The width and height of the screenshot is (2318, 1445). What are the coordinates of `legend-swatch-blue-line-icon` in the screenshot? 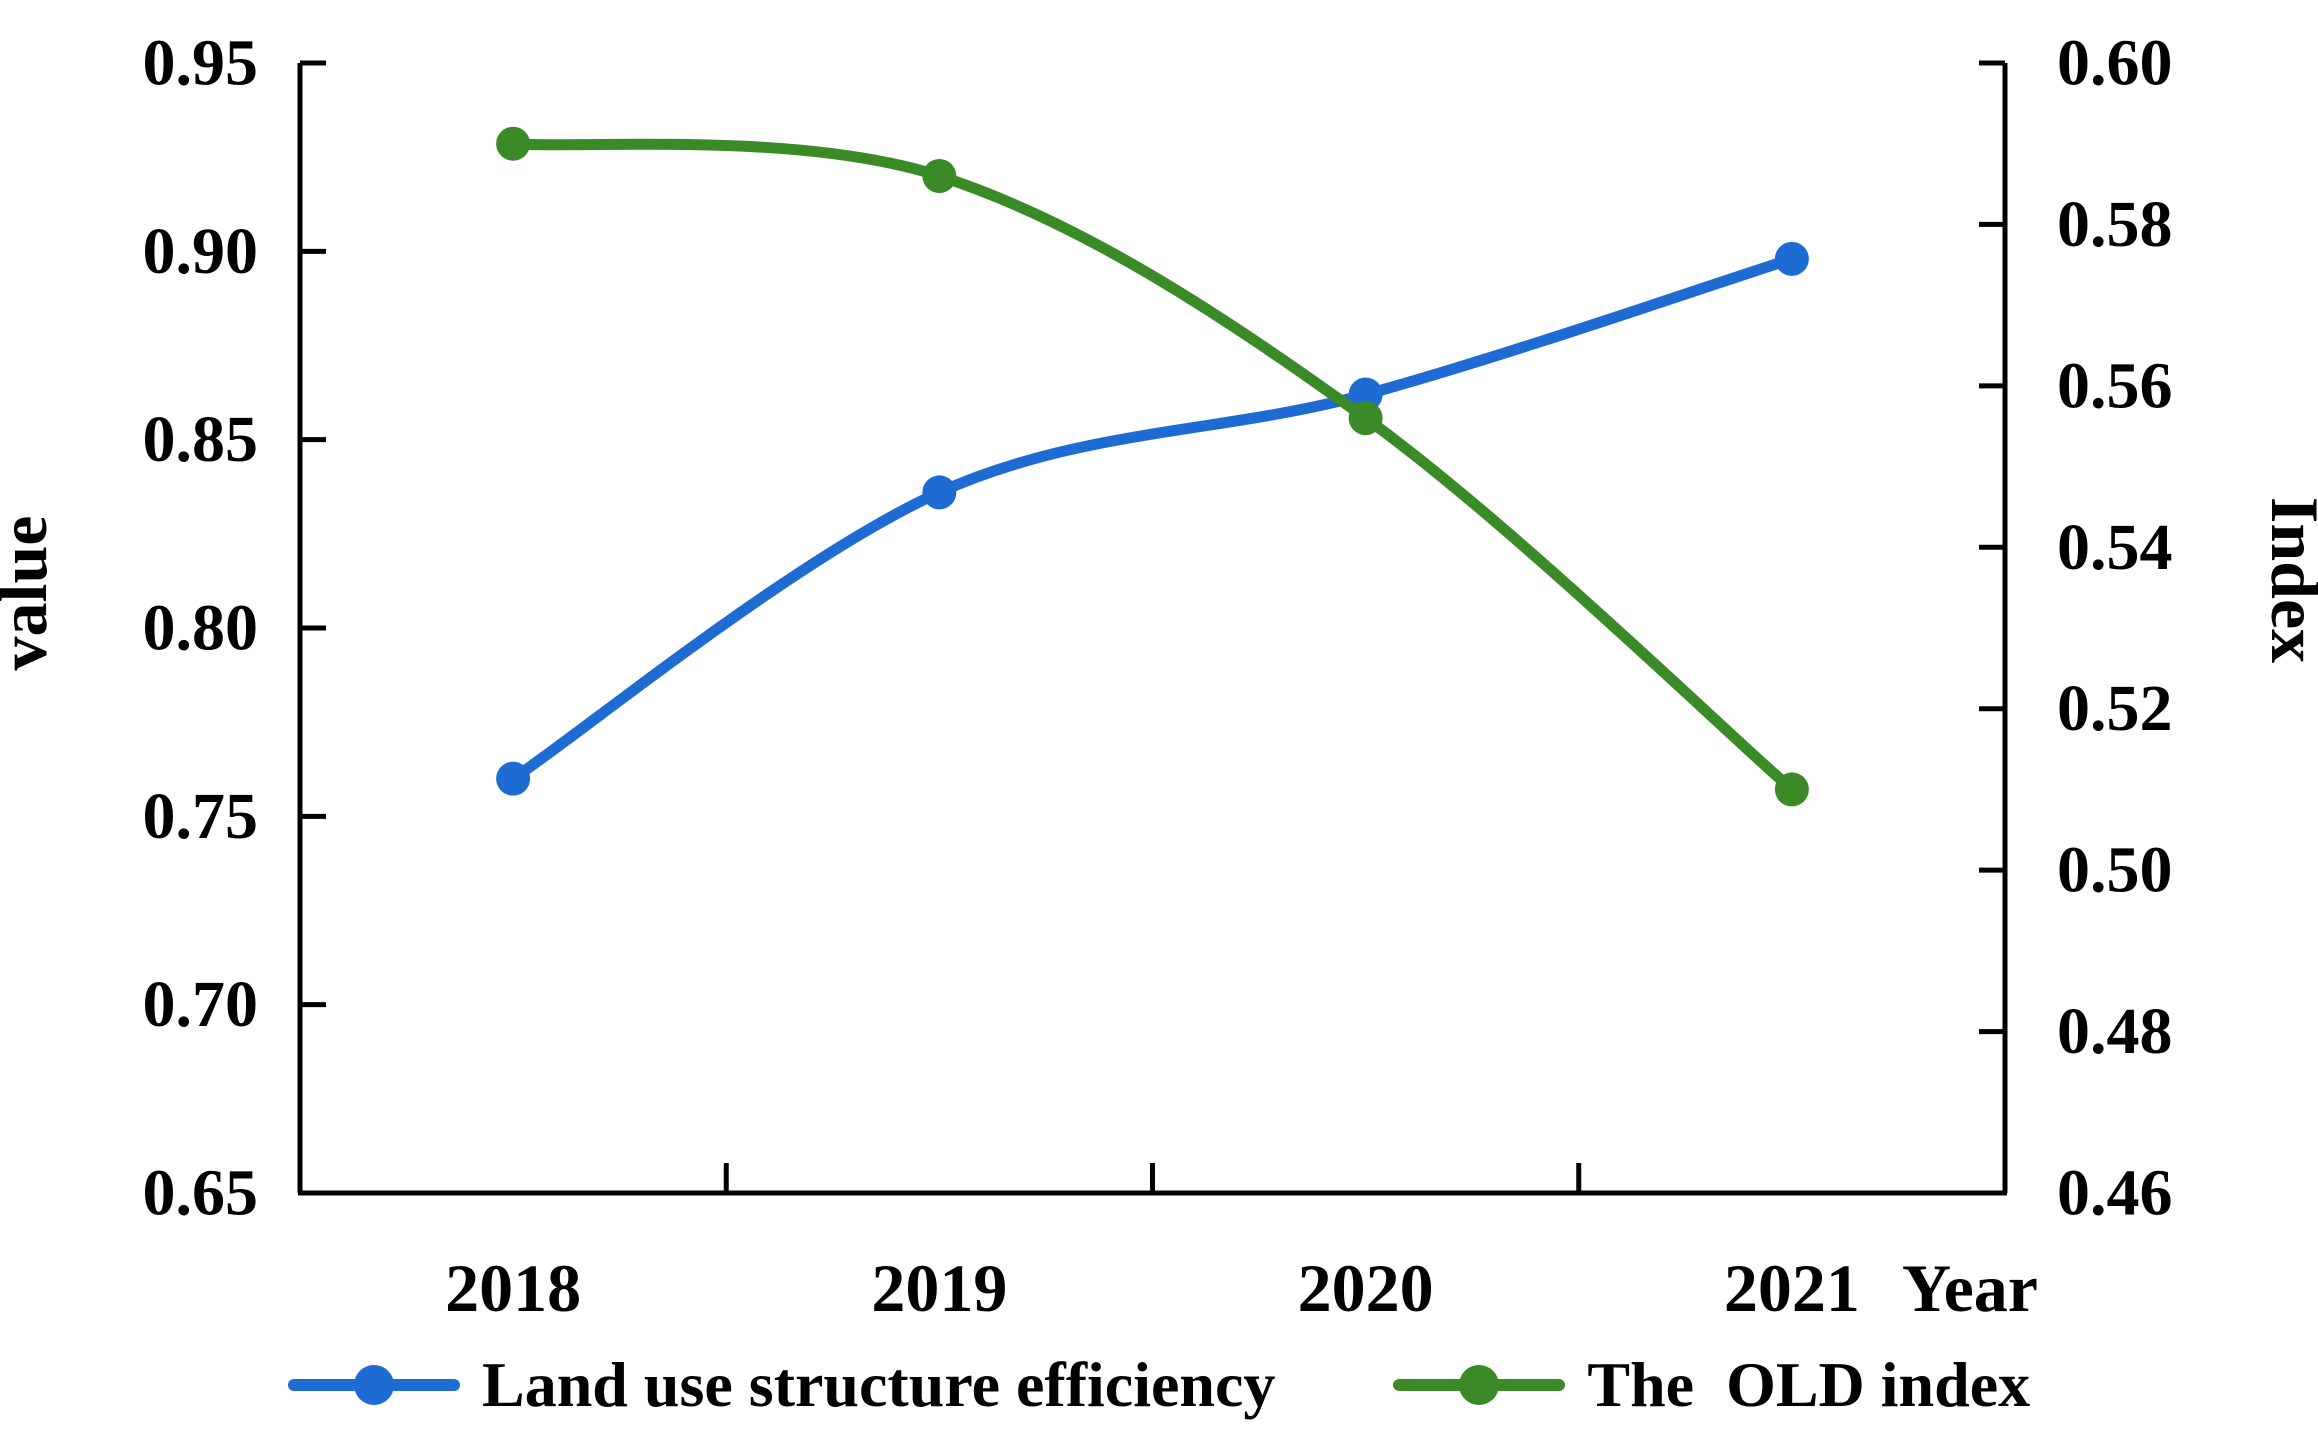 It's located at (374, 1385).